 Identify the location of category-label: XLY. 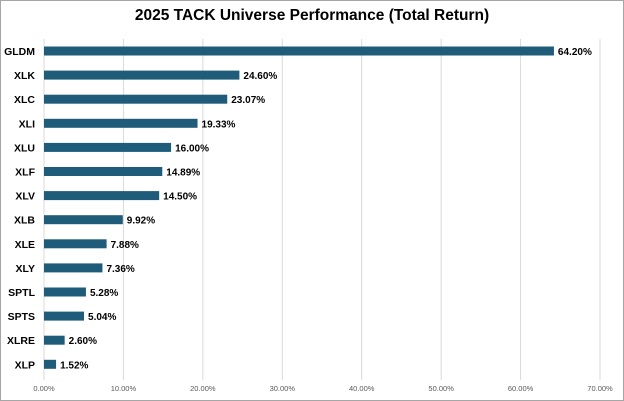
(25, 269).